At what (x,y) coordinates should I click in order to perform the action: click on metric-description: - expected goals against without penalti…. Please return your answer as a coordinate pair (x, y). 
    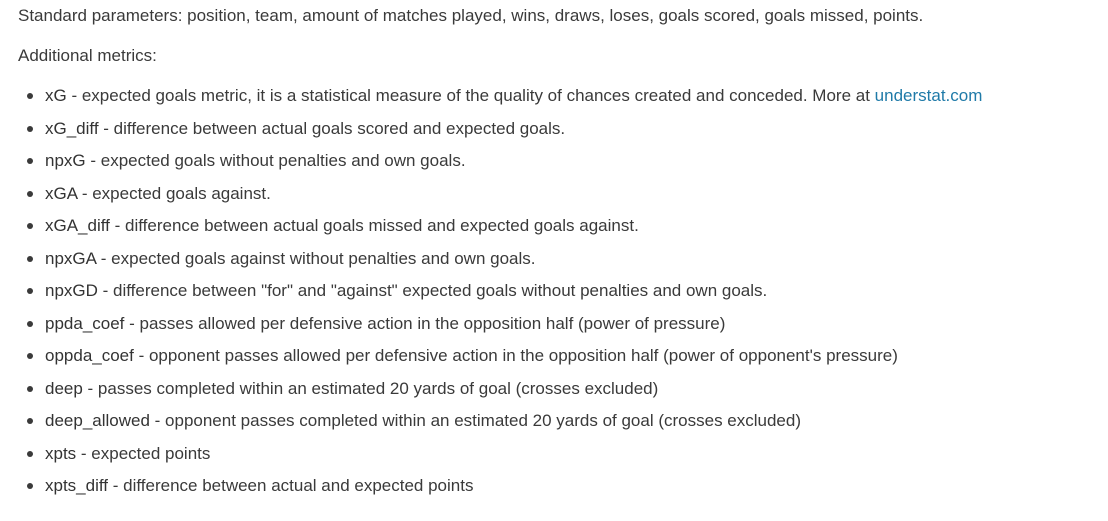
    Looking at the image, I should click on (316, 258).